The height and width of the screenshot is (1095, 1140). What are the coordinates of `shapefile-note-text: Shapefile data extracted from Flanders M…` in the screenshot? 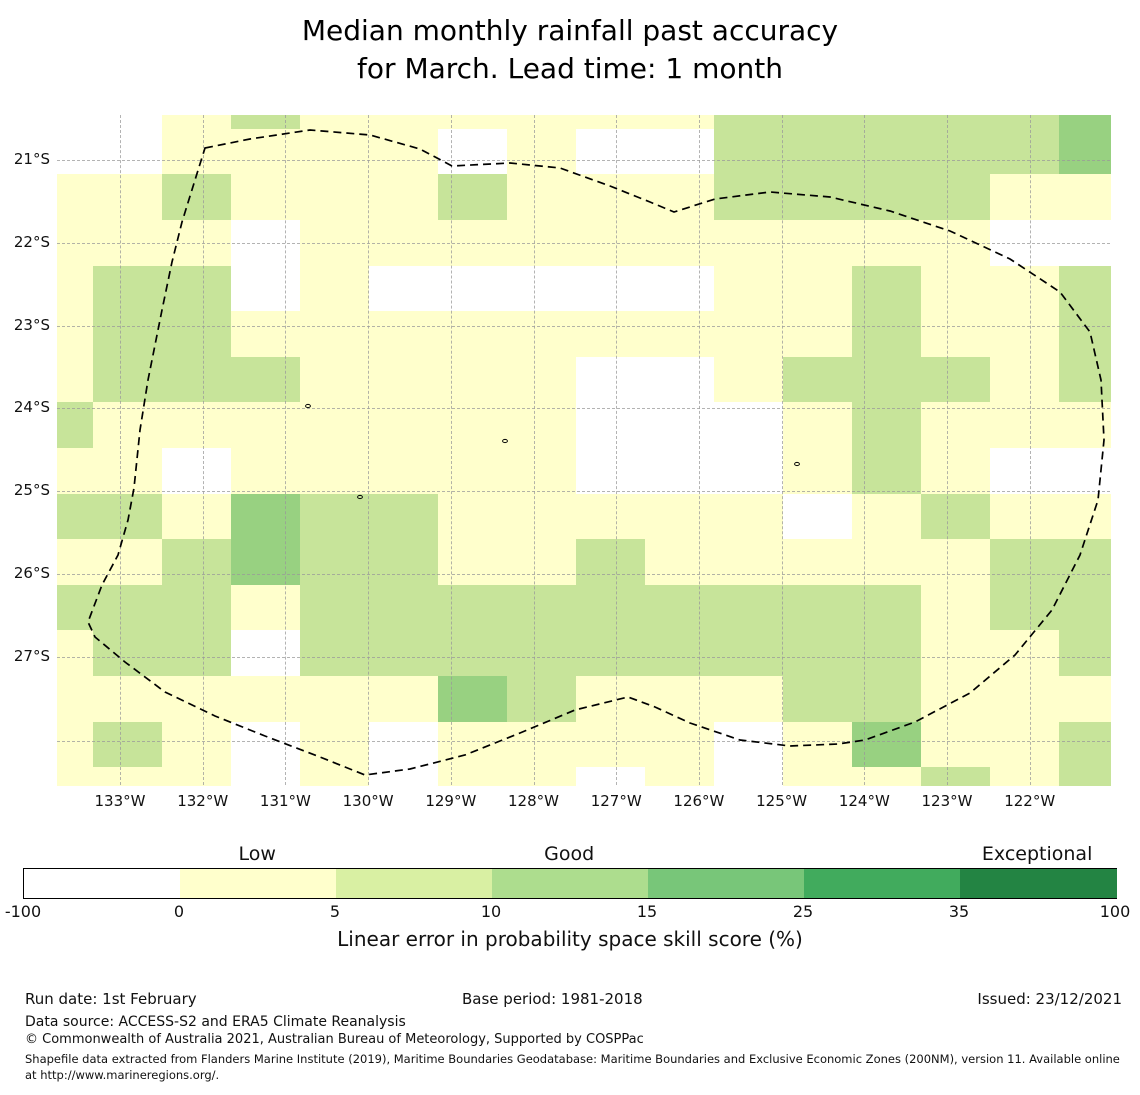 It's located at (572, 1067).